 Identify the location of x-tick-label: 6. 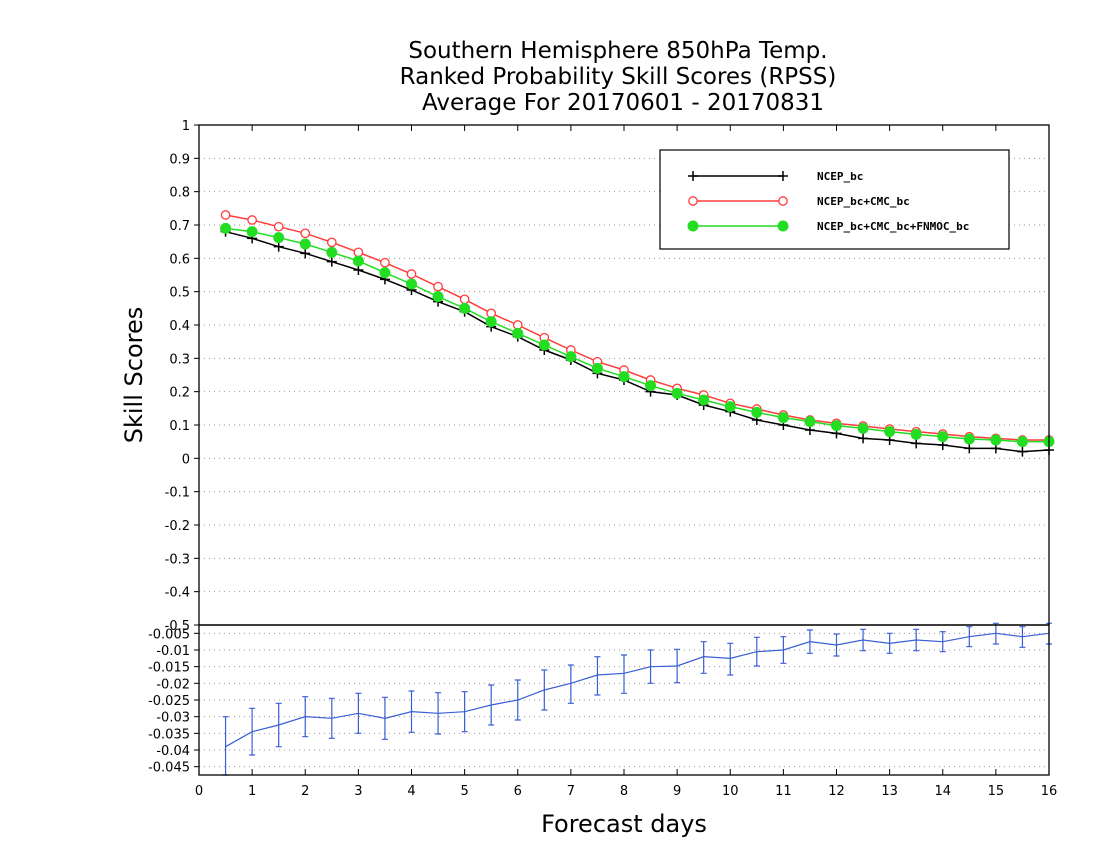
(518, 791).